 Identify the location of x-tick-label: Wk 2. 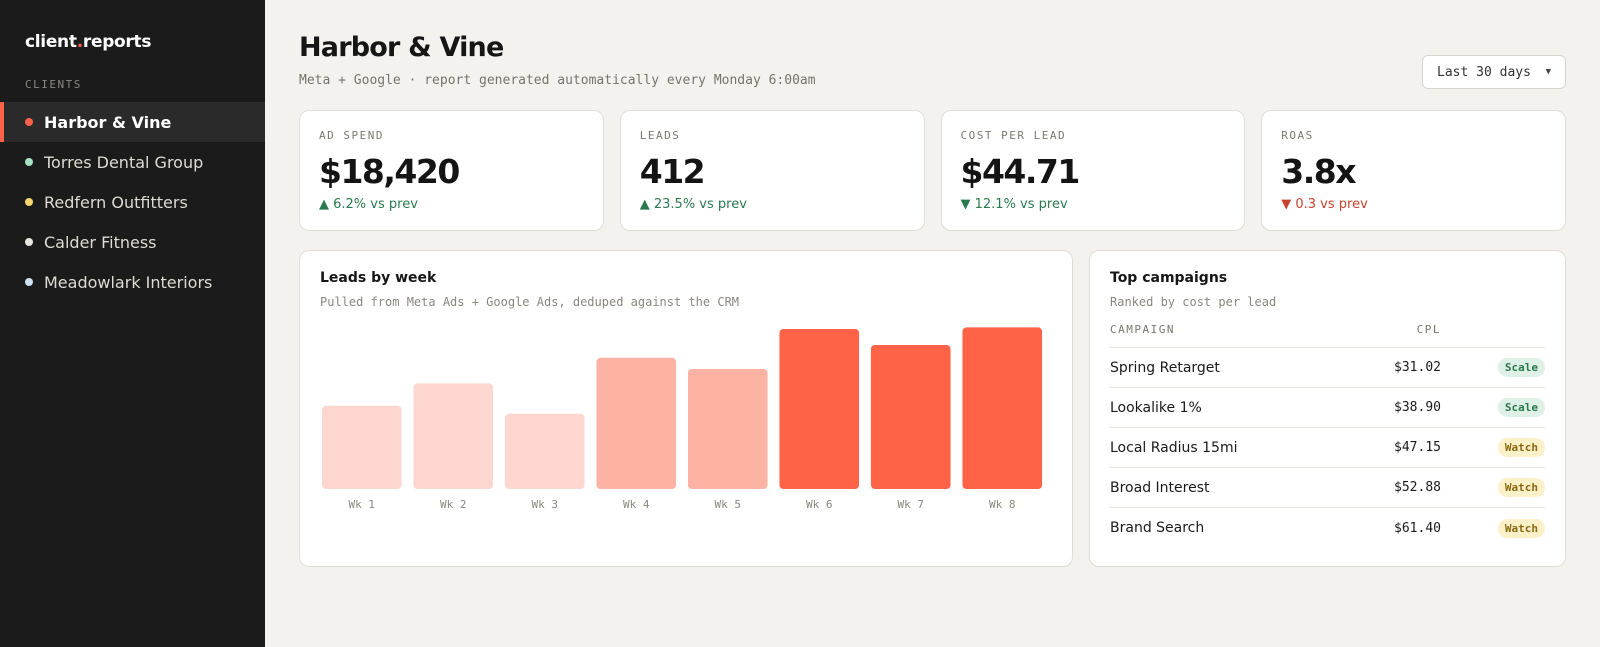
(453, 504).